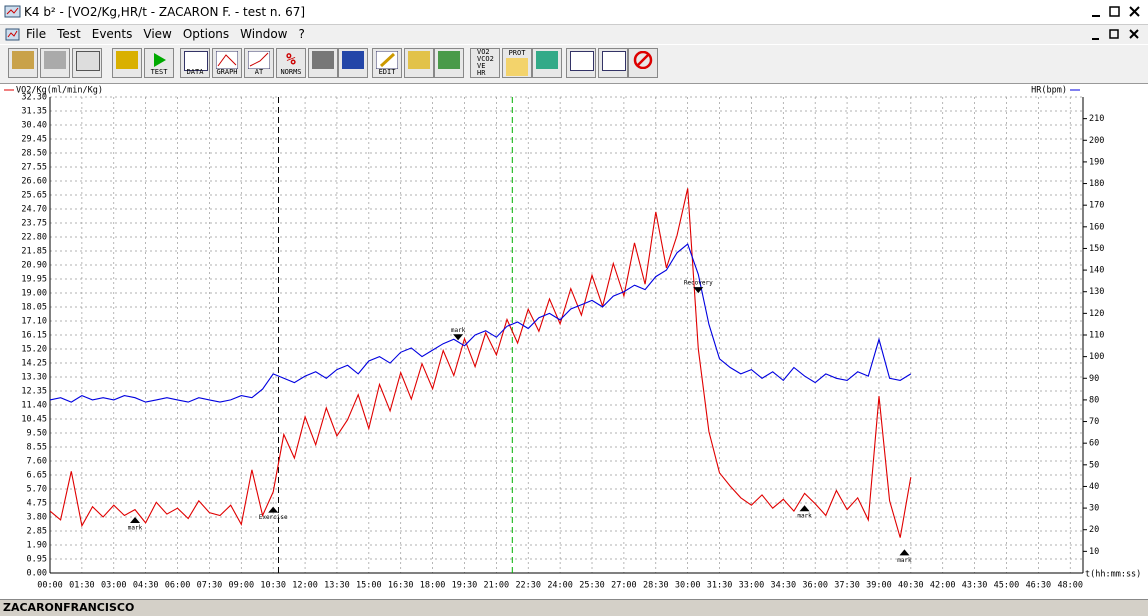 This screenshot has height=616, width=1148. Describe the element at coordinates (37, 462) in the screenshot. I see `y-tick-label: 7.60` at that location.